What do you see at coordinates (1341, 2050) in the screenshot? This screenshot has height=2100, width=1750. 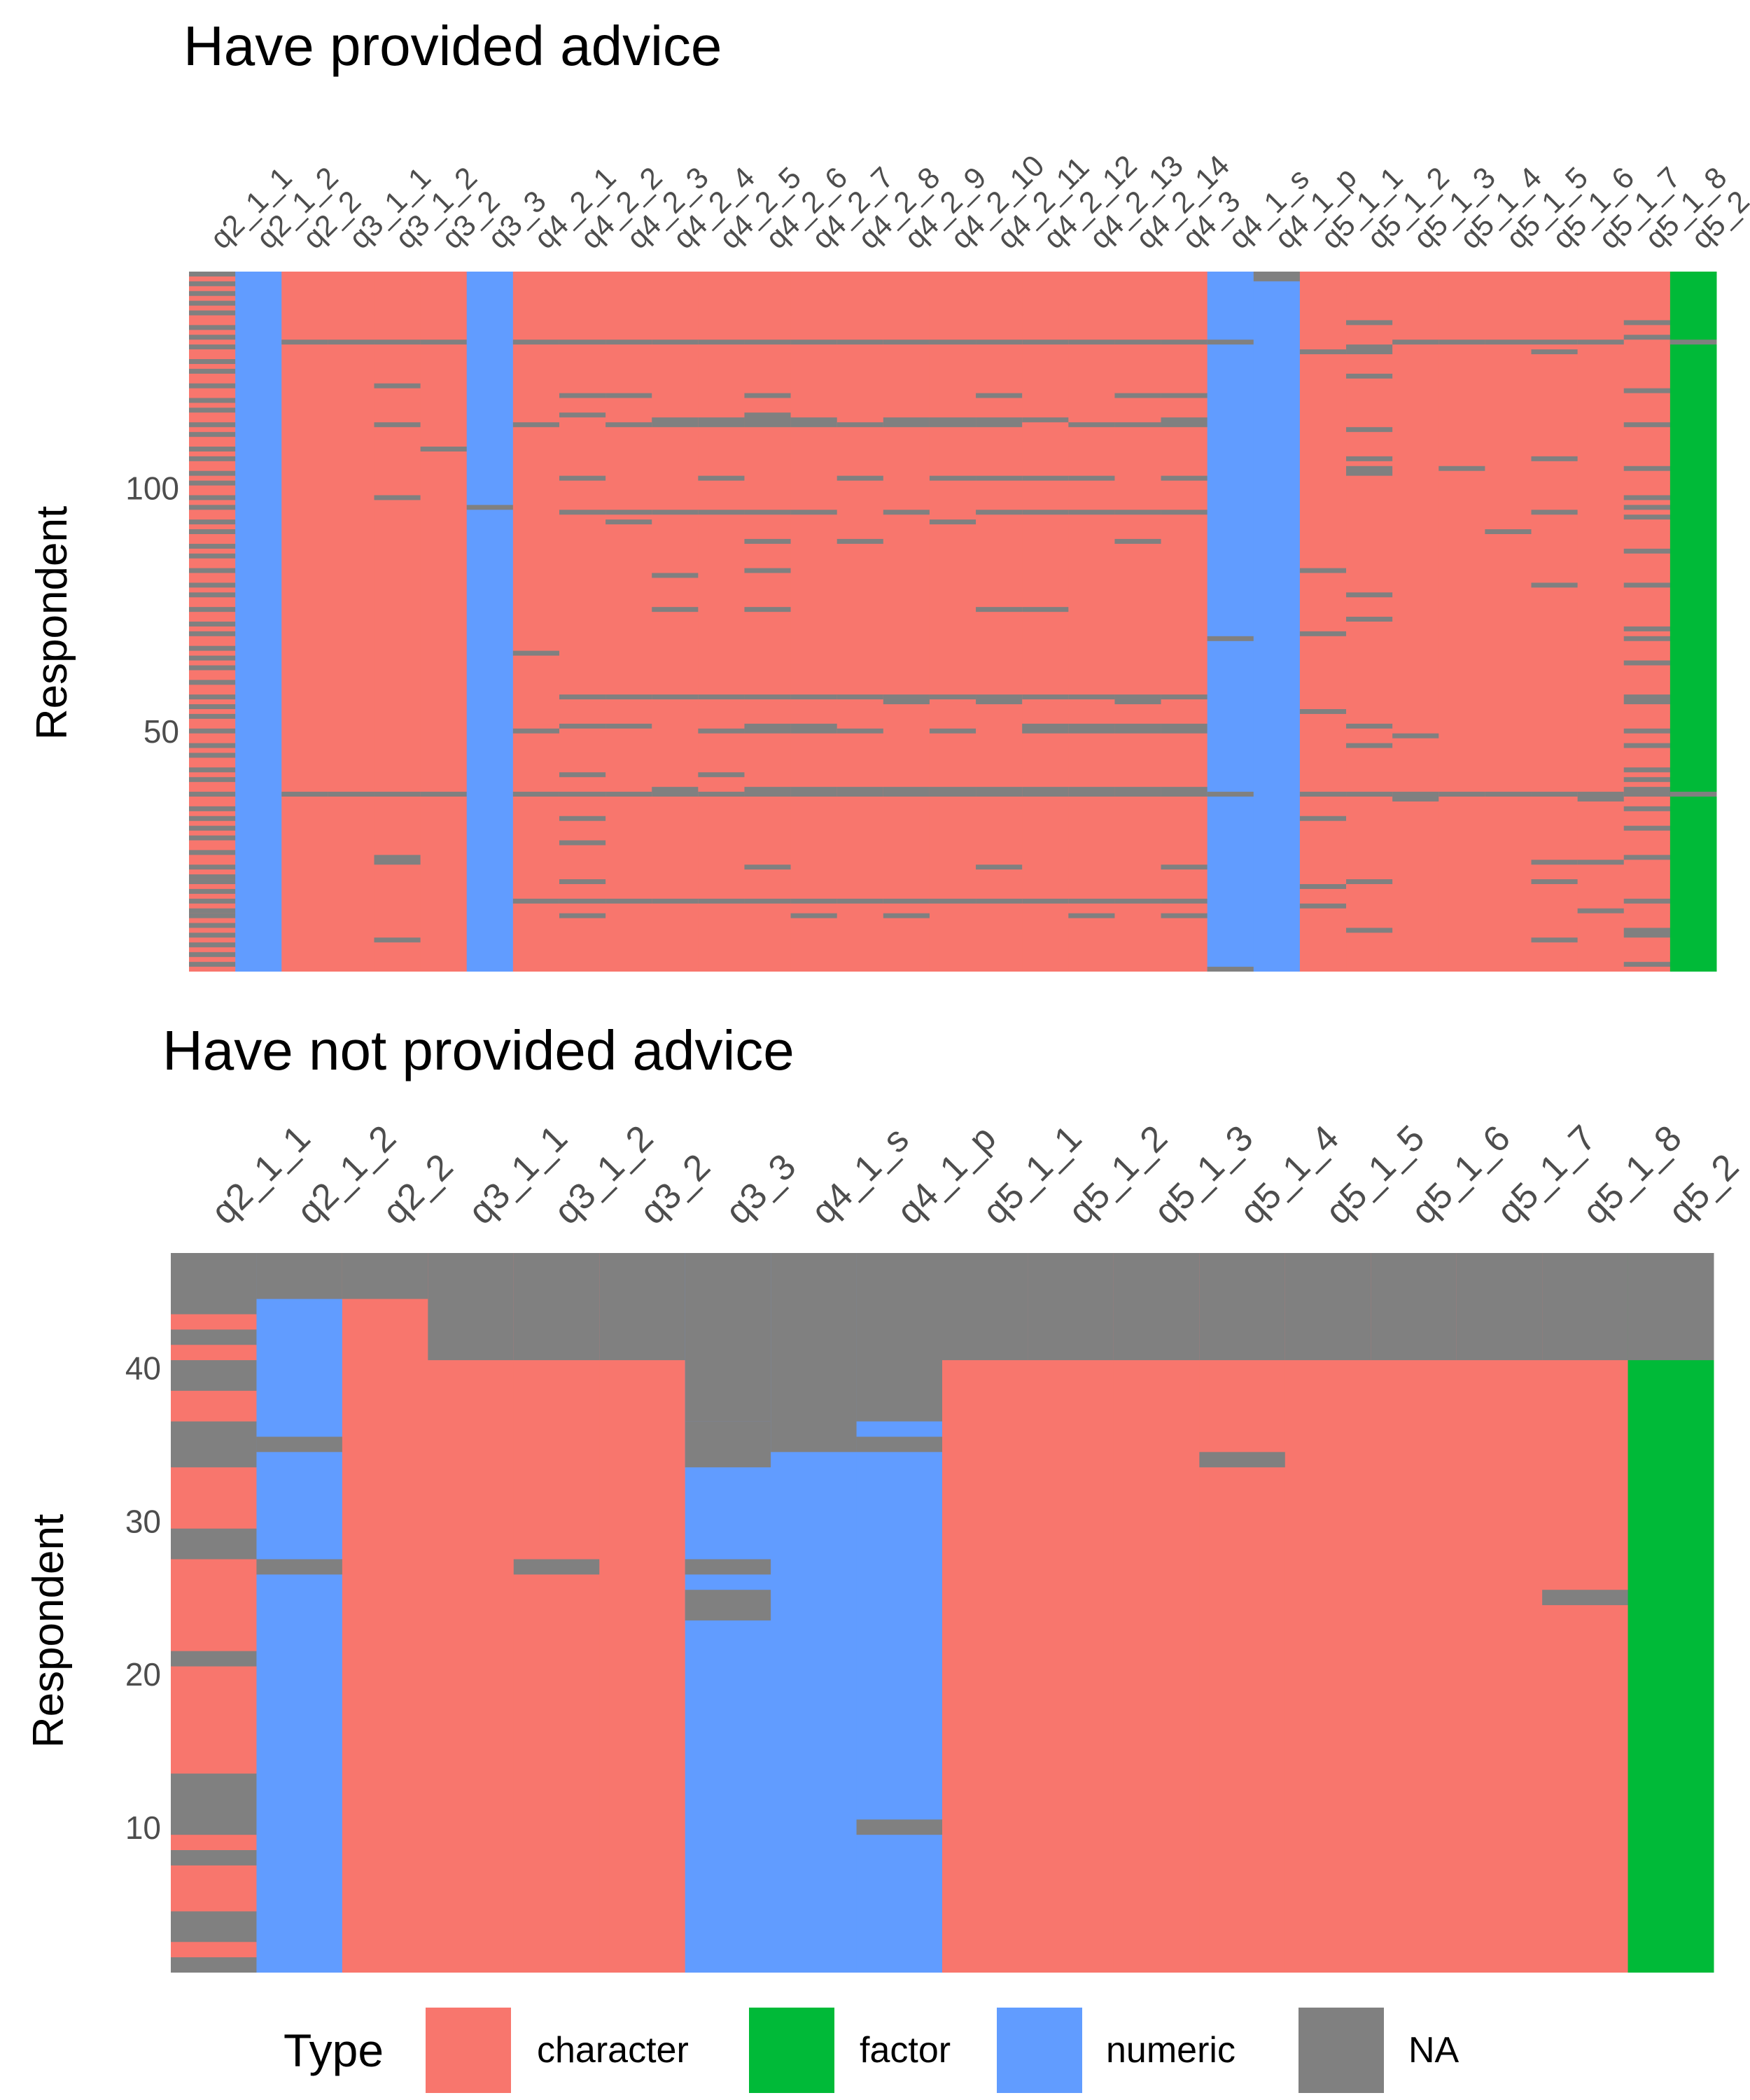 I see `legend-key-na` at bounding box center [1341, 2050].